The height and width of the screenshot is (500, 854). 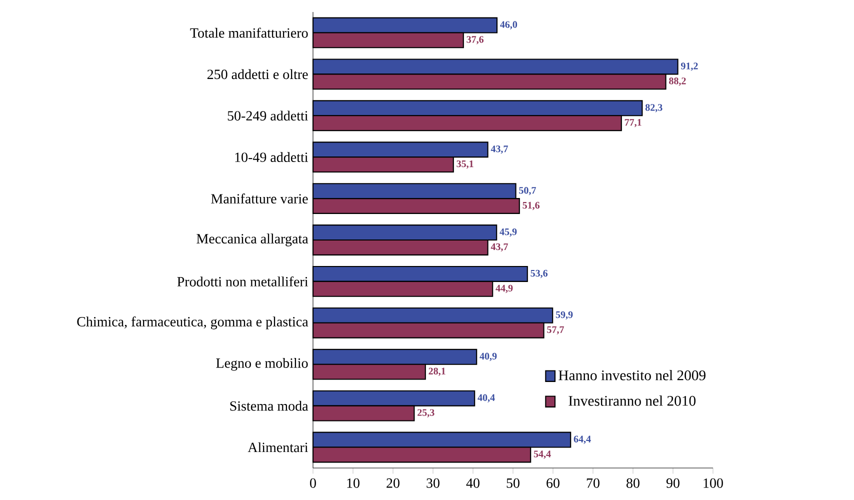 What do you see at coordinates (252, 240) in the screenshot?
I see `y-tick-label: Meccanica allargata` at bounding box center [252, 240].